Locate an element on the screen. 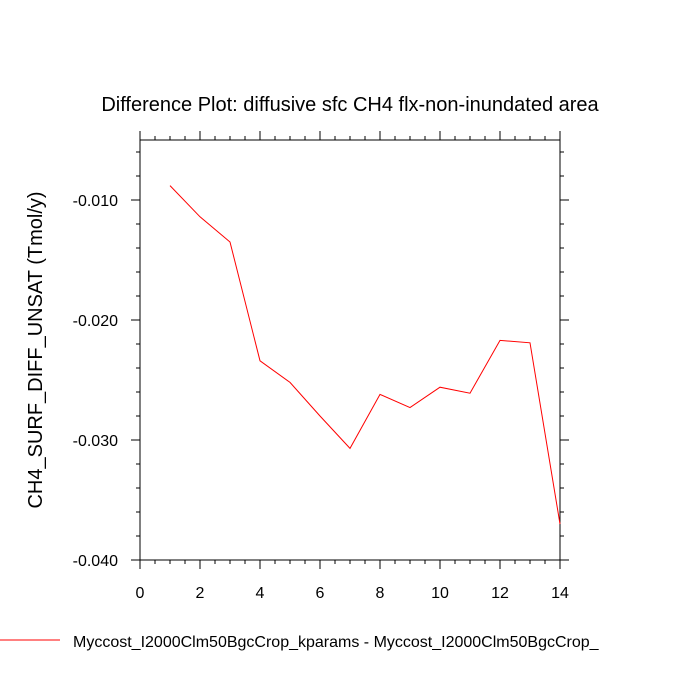  x-tick-label: 4 is located at coordinates (260, 593).